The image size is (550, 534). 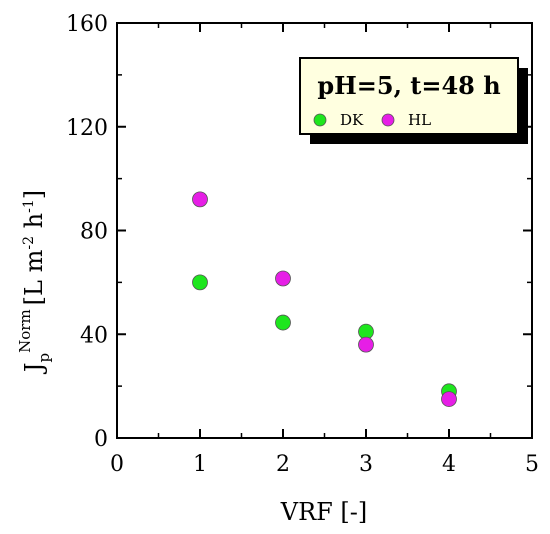 What do you see at coordinates (44, 358) in the screenshot?
I see `y-label-subscript: p` at bounding box center [44, 358].